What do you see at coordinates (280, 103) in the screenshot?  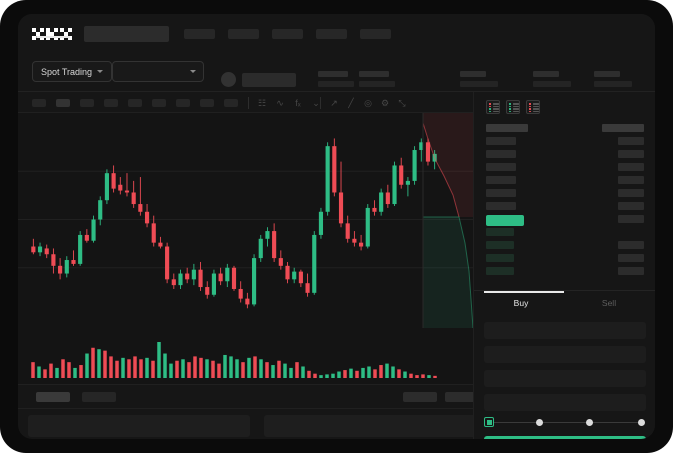 I see `line-chart-icon: ∿` at bounding box center [280, 103].